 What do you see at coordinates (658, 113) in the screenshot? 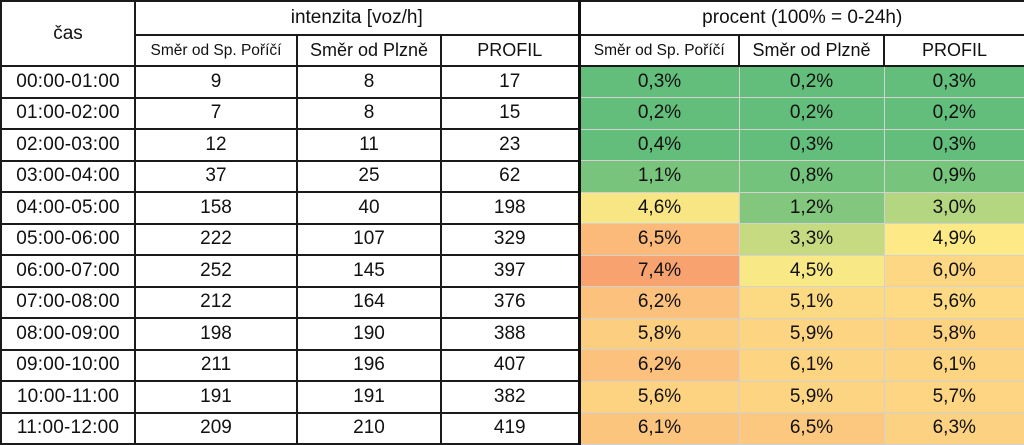
I see `cell-procent-sp-porici: 0,2%` at bounding box center [658, 113].